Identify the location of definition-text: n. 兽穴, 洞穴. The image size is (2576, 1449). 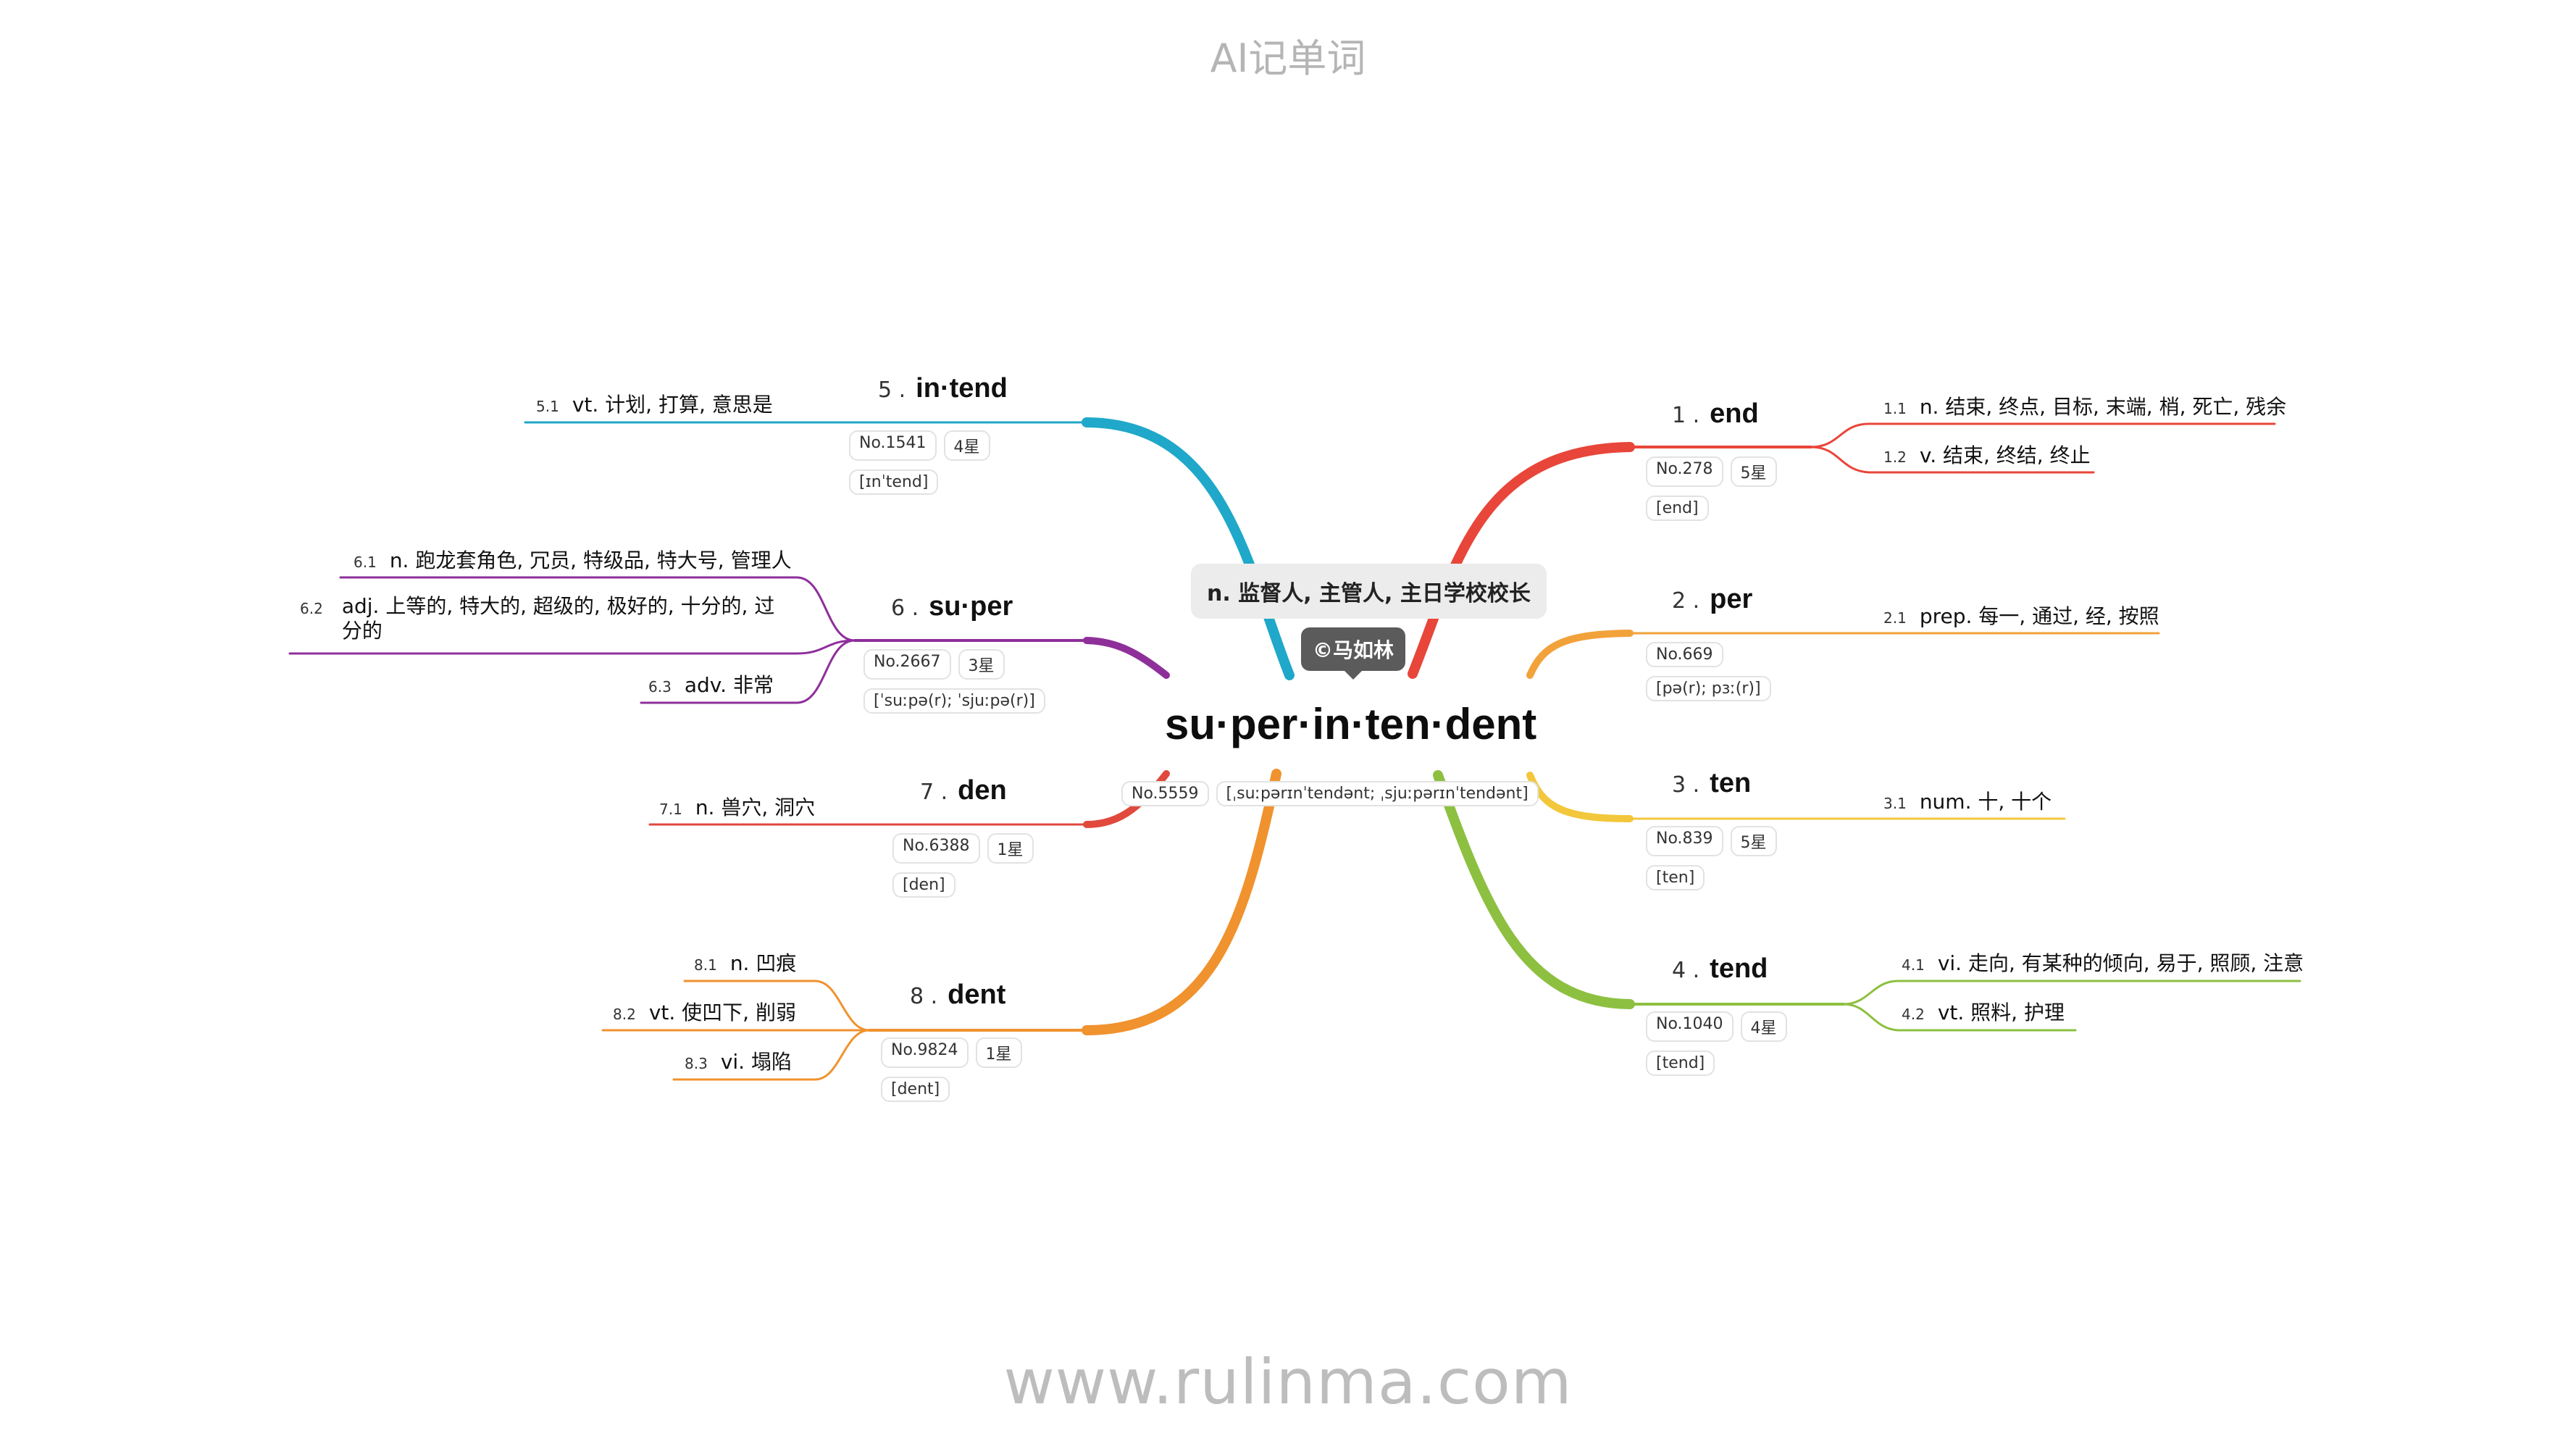
(755, 808).